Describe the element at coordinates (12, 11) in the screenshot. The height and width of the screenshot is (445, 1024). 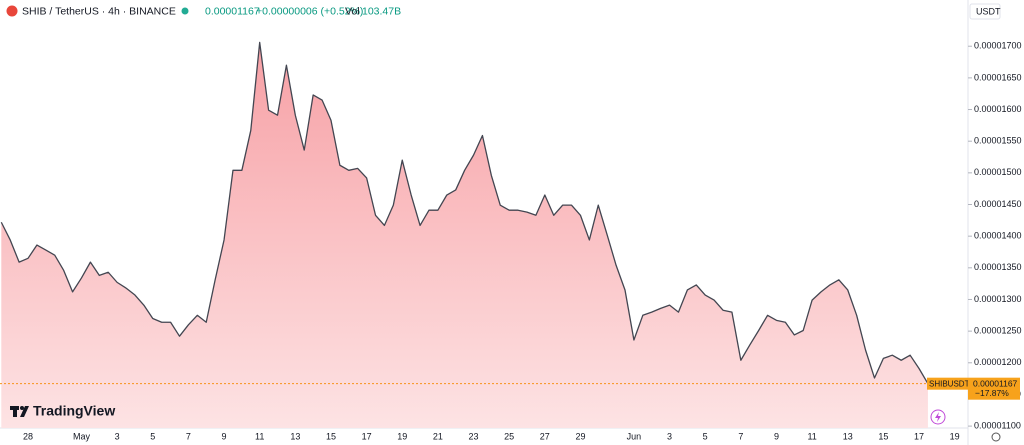
I see `symbol-icon` at that location.